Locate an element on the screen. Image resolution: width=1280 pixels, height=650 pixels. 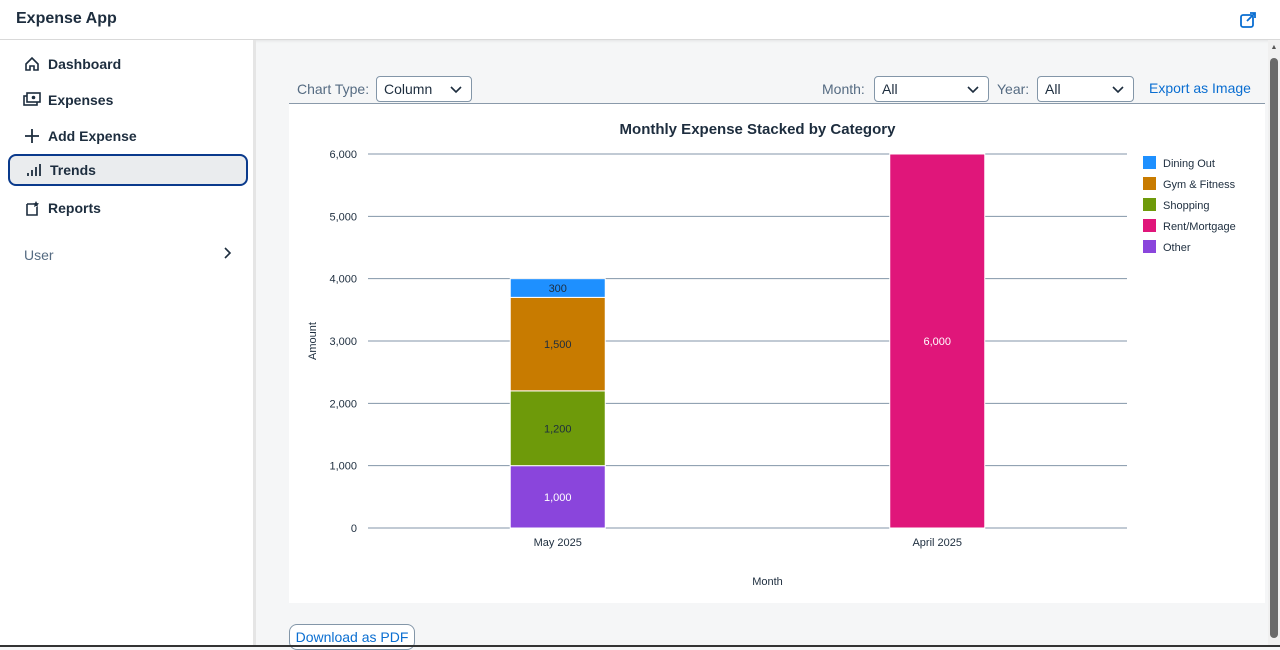
x-tick-label: April 2025 is located at coordinates (937, 543).